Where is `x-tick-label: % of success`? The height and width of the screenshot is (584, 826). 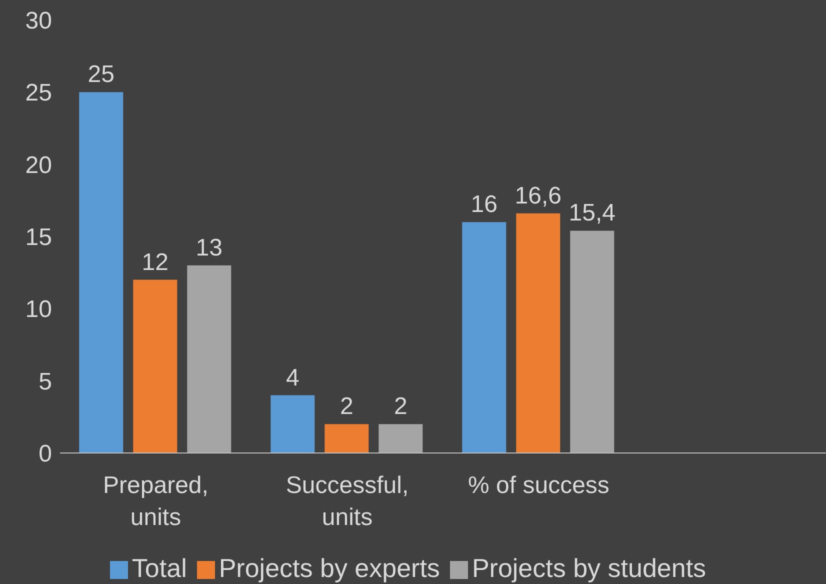 x-tick-label: % of success is located at coordinates (539, 485).